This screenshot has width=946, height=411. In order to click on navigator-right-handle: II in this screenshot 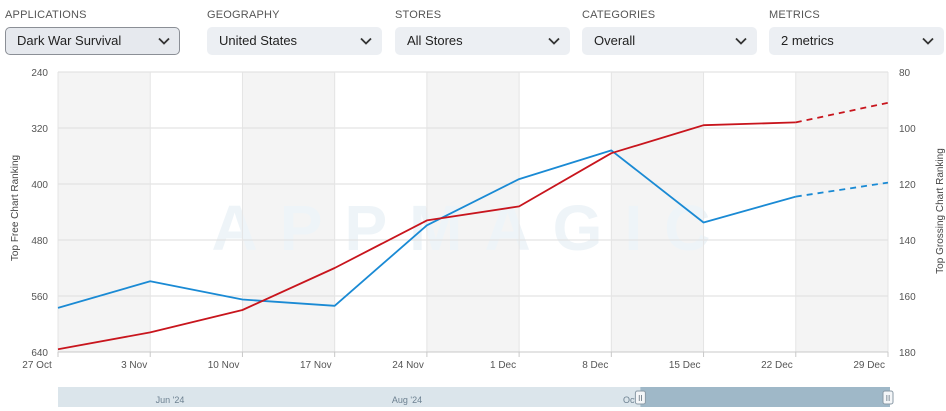, I will do `click(888, 397)`.